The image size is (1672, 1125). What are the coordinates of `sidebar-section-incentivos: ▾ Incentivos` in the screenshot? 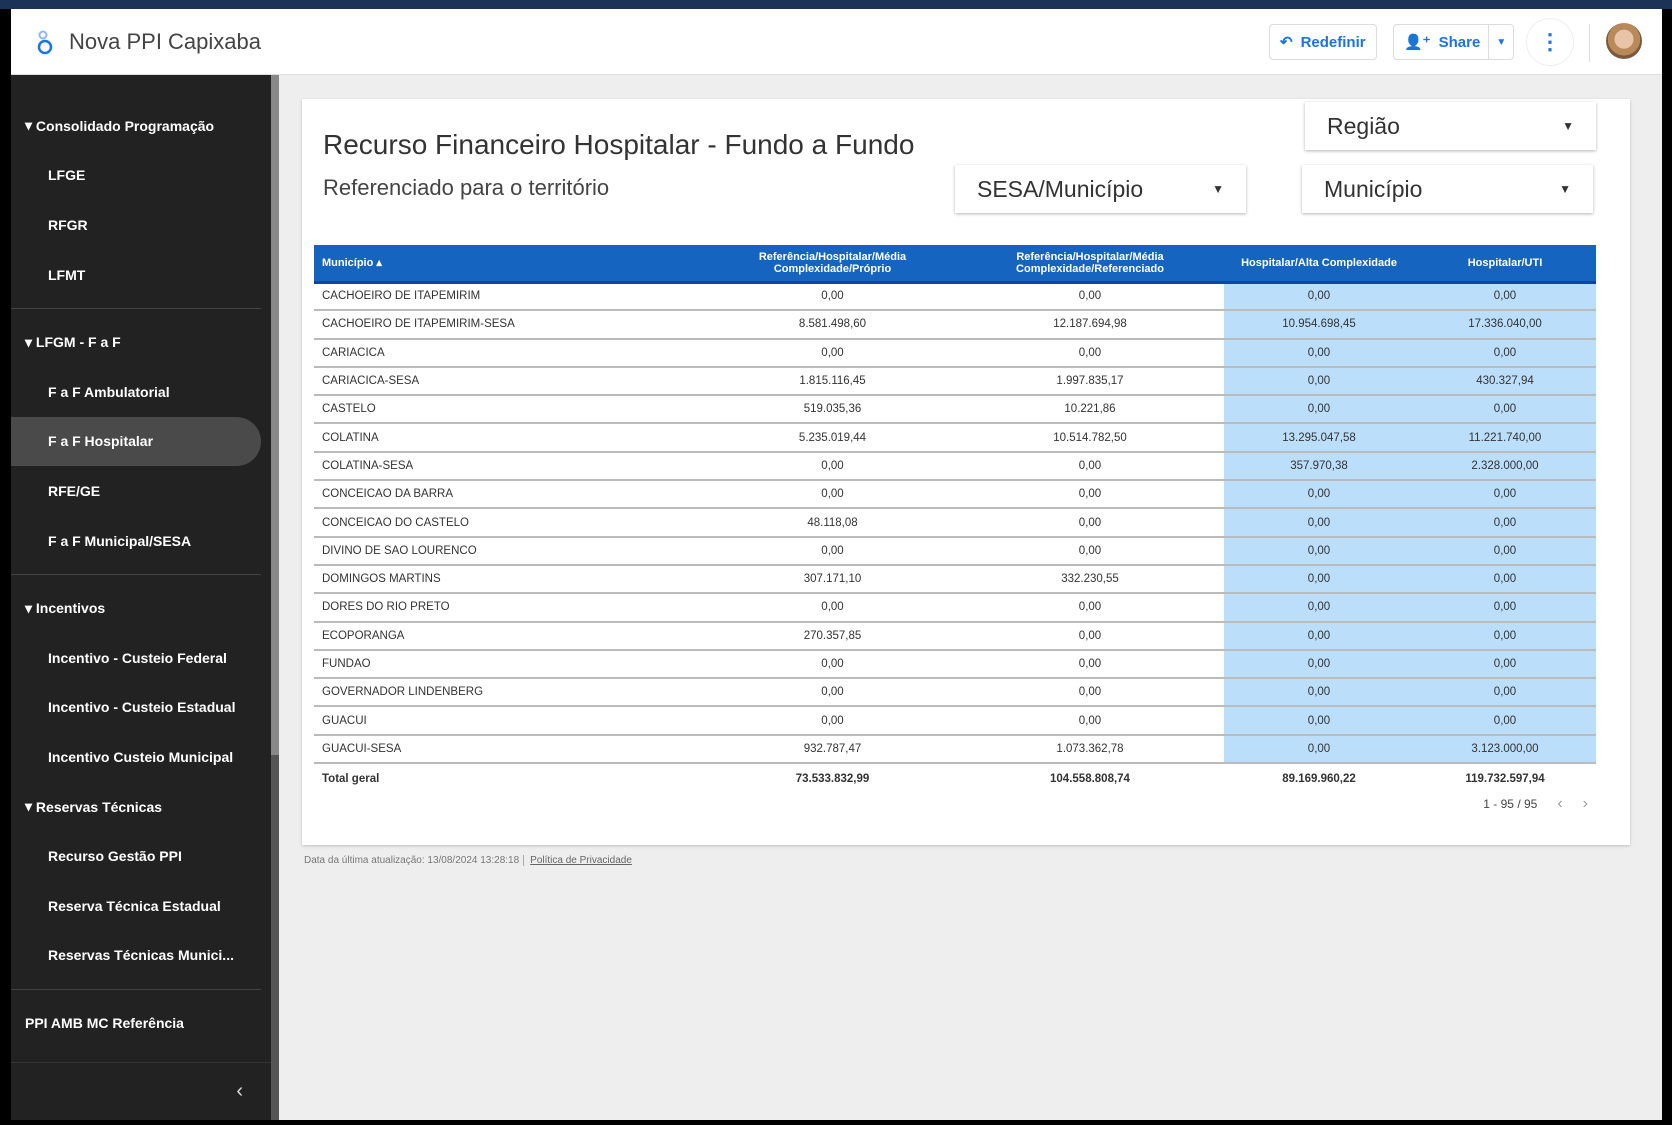 It's located at (65, 608).